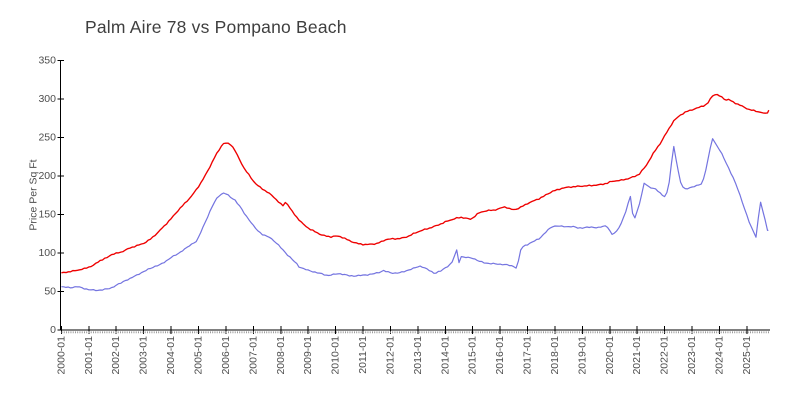  Describe the element at coordinates (281, 355) in the screenshot. I see `svg-text: 2008-01` at that location.